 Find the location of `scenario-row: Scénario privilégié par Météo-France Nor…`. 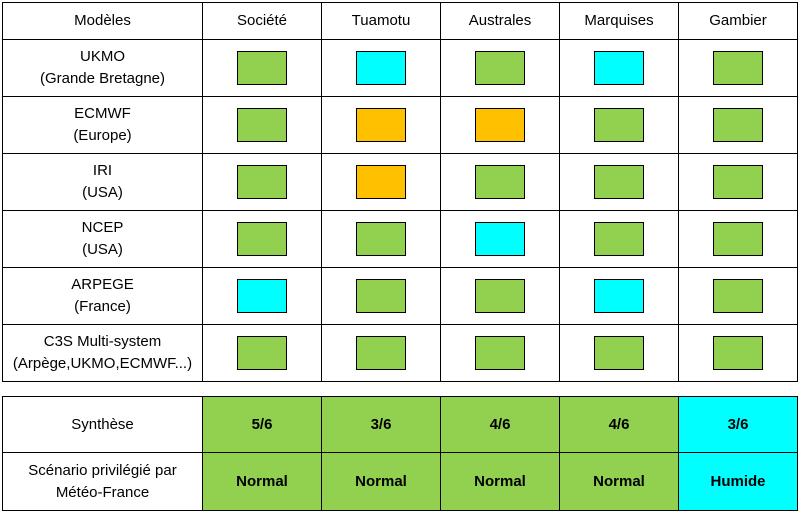

scenario-row: Scénario privilégié par Météo-France Nor… is located at coordinates (400, 481).